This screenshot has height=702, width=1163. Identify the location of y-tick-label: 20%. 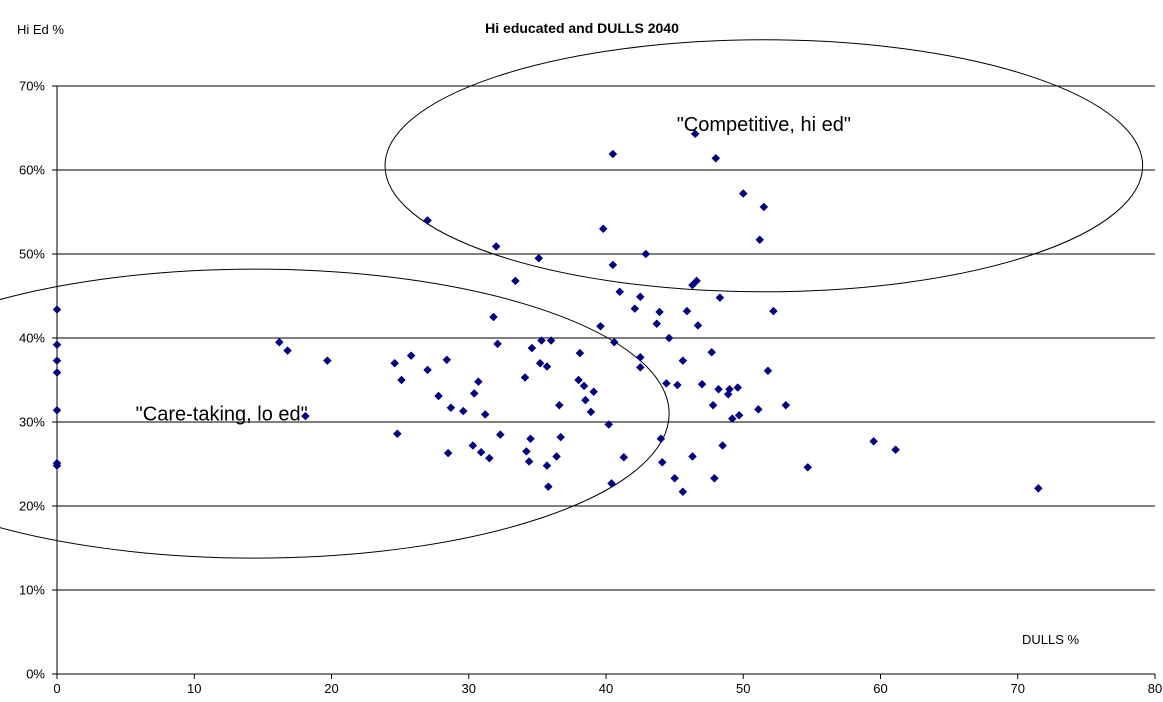
(32, 506).